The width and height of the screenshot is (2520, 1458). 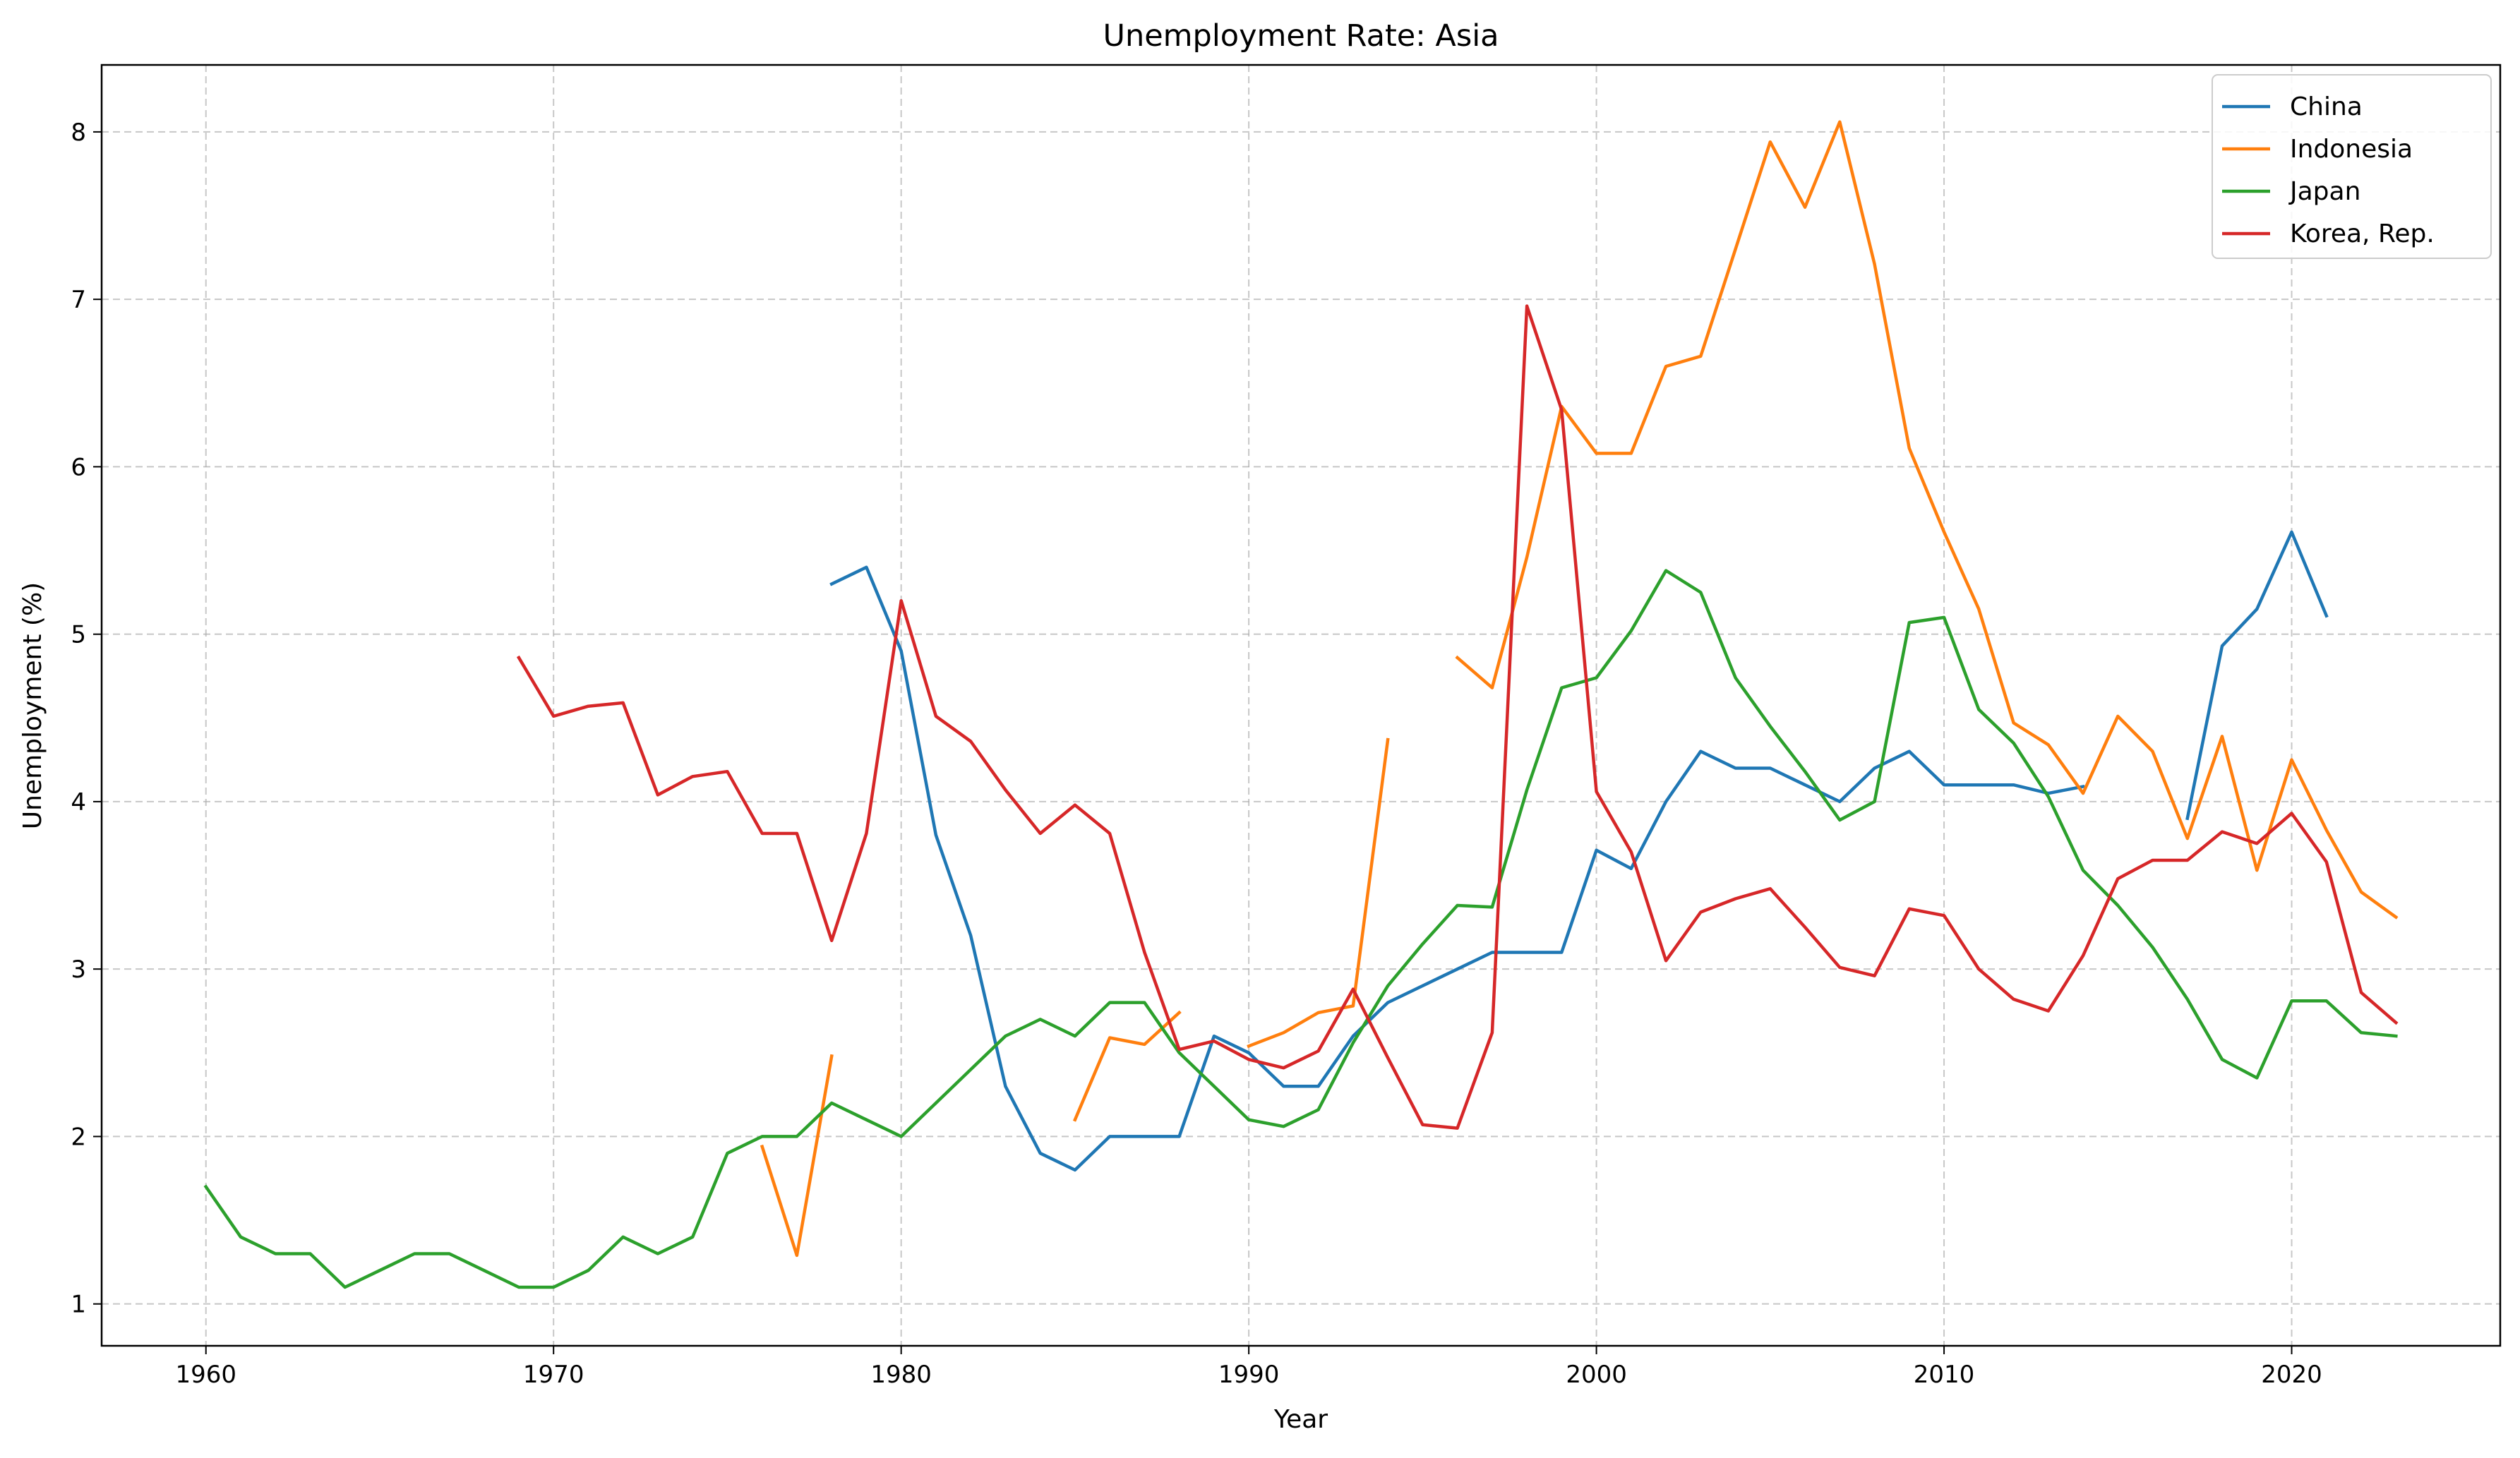 I want to click on y-axis-ticks: 1 2 3 4 5 6 7 8, so click(x=87, y=719).